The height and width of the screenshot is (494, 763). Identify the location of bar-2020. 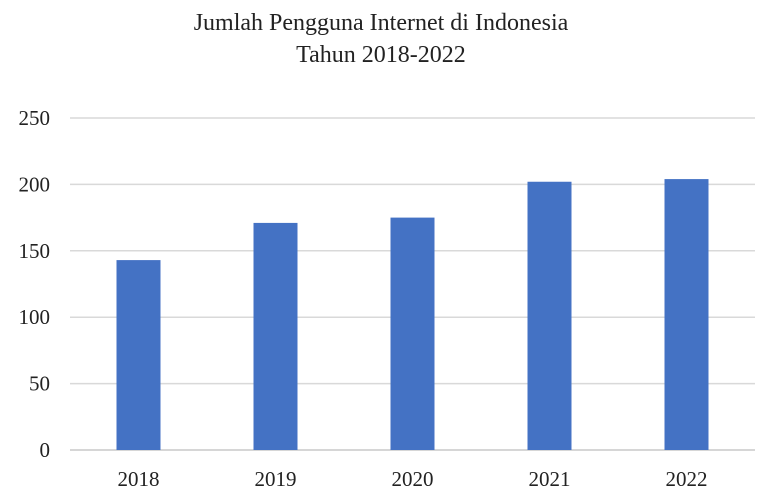
(412, 333).